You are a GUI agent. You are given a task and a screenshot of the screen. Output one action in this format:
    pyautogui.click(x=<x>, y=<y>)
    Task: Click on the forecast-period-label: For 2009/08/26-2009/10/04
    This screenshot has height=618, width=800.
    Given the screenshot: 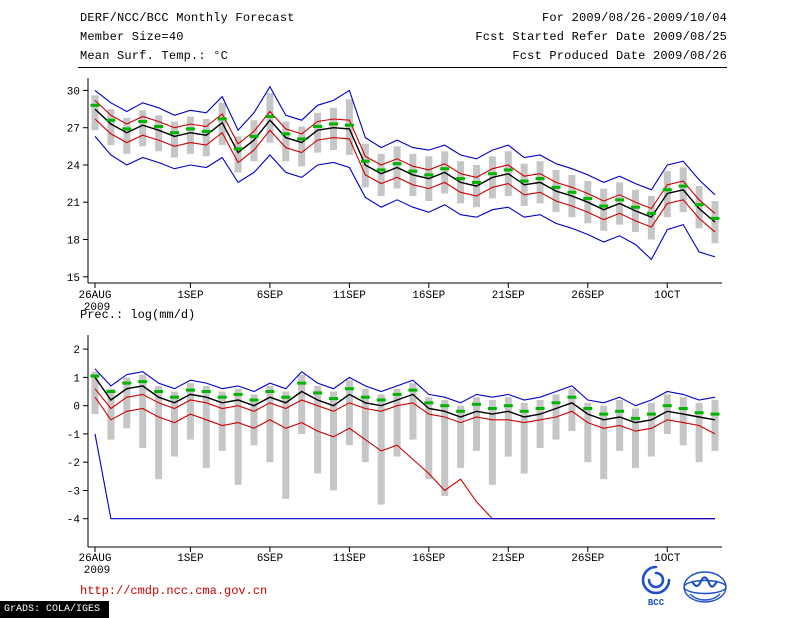 What is the action you would take?
    pyautogui.click(x=634, y=18)
    